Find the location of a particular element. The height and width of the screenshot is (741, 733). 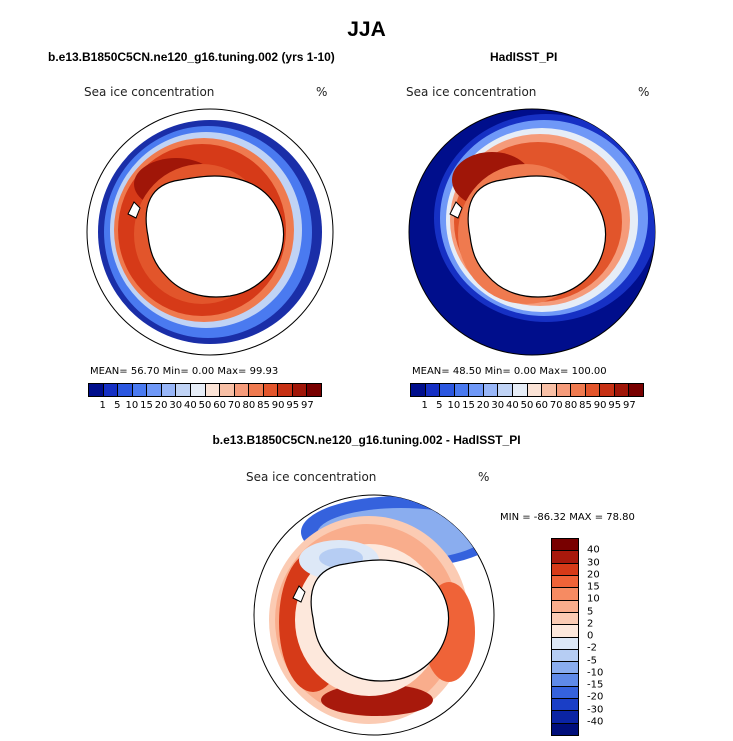

panel2-colorbar: 1 5 10 15 20 30 40 50 60 70 80 85 90 95 97 is located at coordinates (527, 398).